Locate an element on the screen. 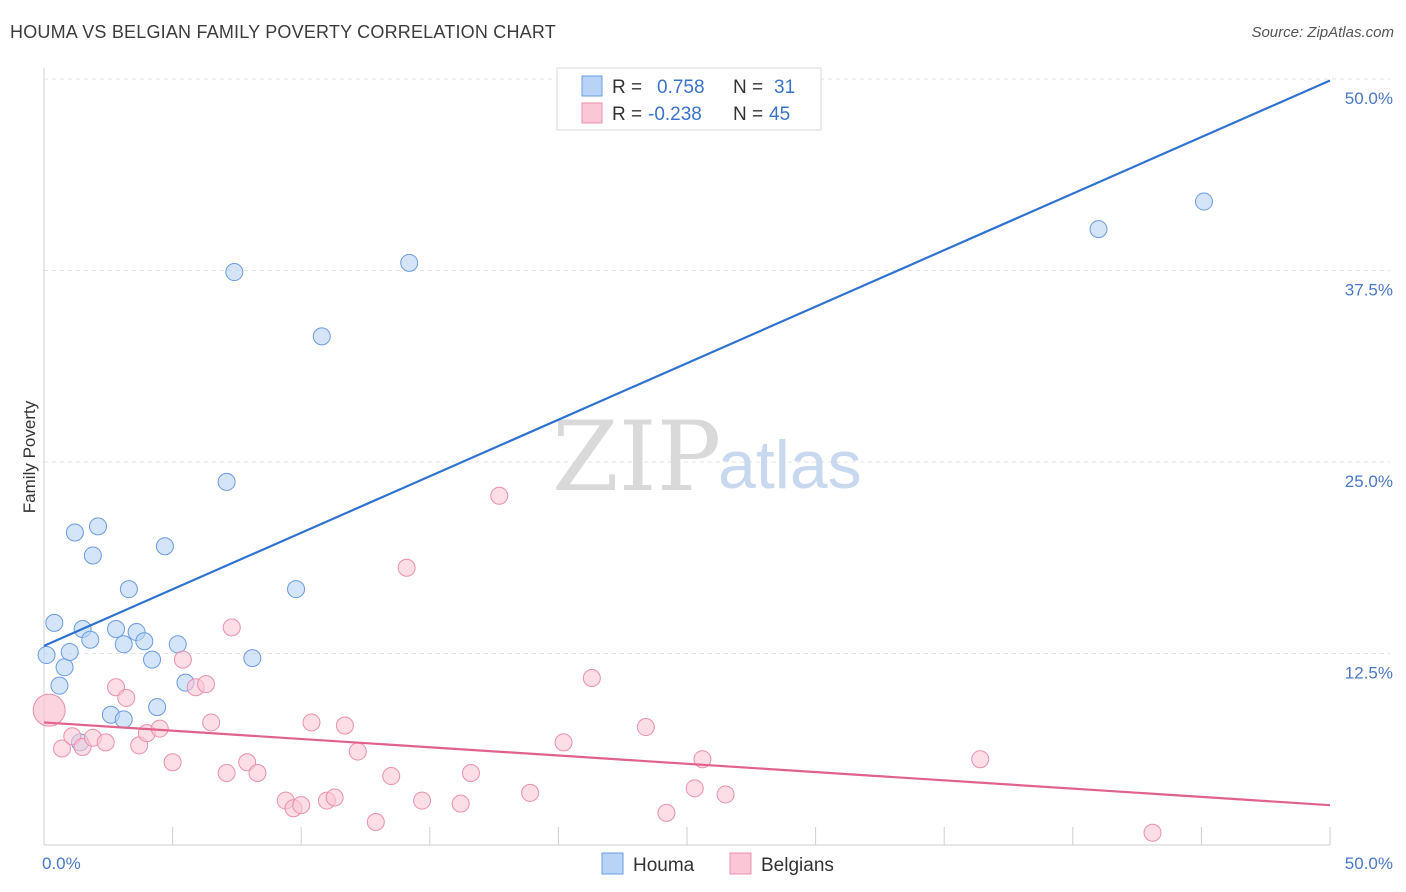  y-axis-label: Family Poverty is located at coordinates (29, 456).